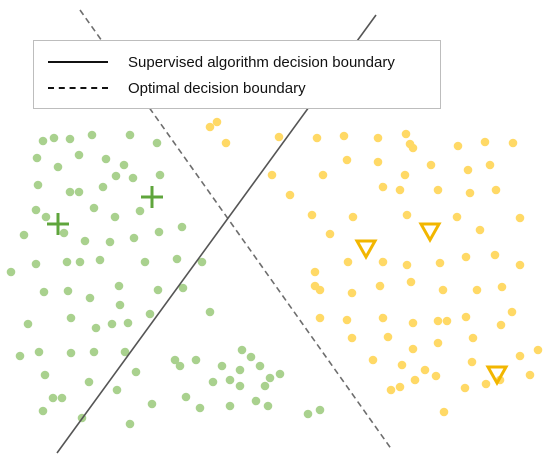  What do you see at coordinates (78, 88) in the screenshot?
I see `dashed-line-swatch` at bounding box center [78, 88].